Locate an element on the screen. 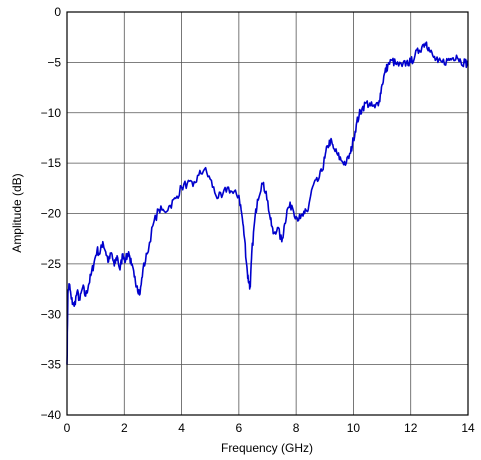 The height and width of the screenshot is (460, 481). y-tick-label: 0 is located at coordinates (57, 12).